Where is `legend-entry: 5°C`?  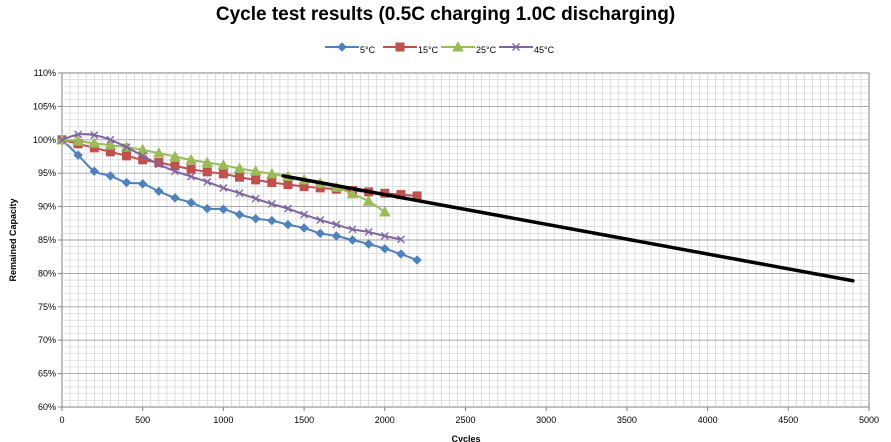
legend-entry: 5°C is located at coordinates (350, 48).